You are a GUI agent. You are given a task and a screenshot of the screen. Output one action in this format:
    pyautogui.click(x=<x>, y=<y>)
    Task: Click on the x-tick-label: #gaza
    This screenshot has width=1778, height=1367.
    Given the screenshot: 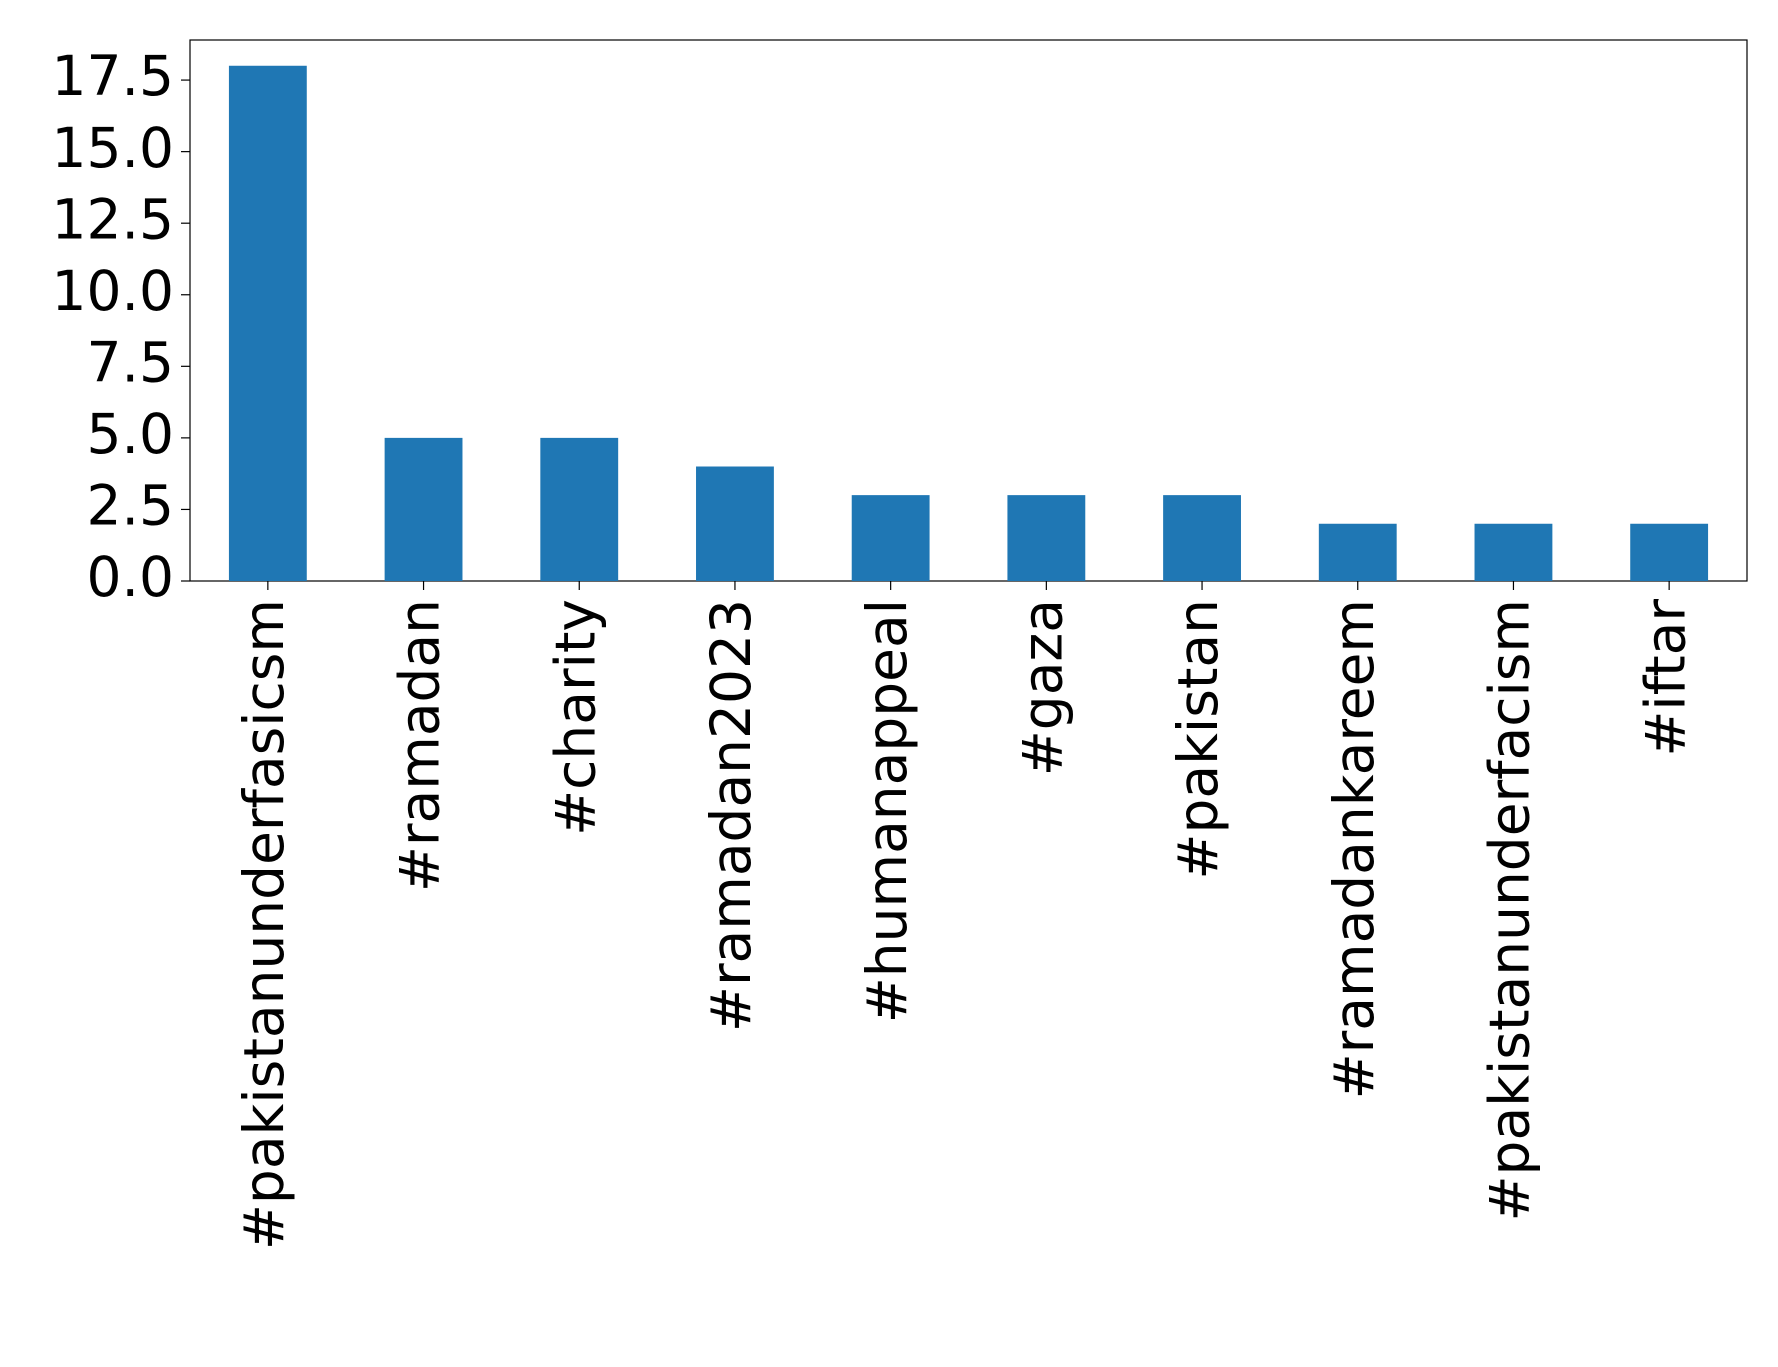 What is the action you would take?
    pyautogui.click(x=1042, y=687)
    